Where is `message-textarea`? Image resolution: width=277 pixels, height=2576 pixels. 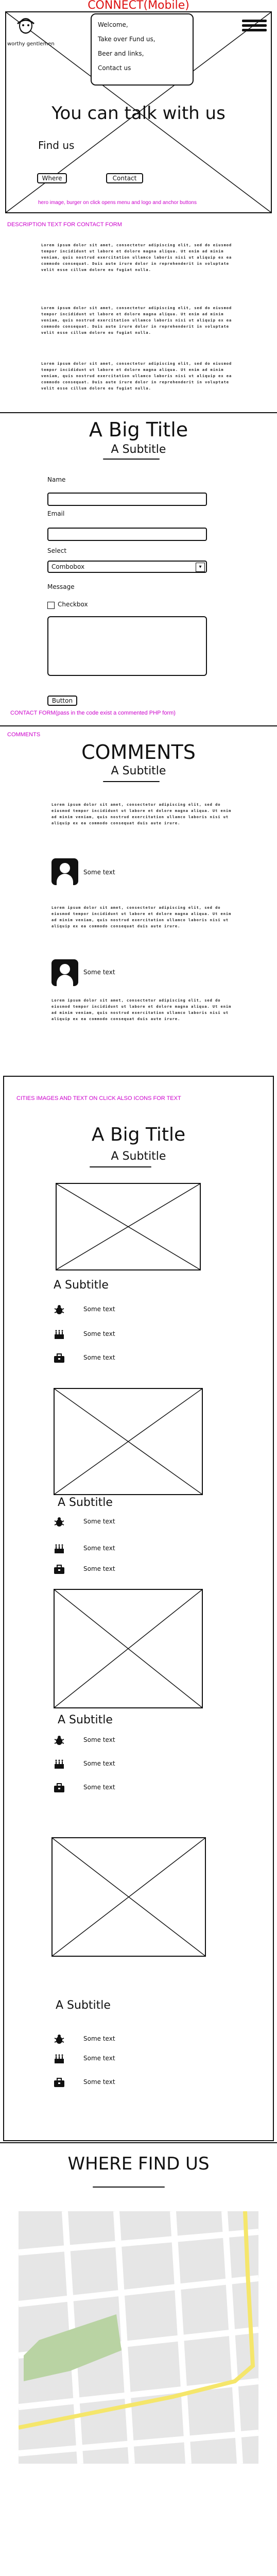 message-textarea is located at coordinates (127, 646).